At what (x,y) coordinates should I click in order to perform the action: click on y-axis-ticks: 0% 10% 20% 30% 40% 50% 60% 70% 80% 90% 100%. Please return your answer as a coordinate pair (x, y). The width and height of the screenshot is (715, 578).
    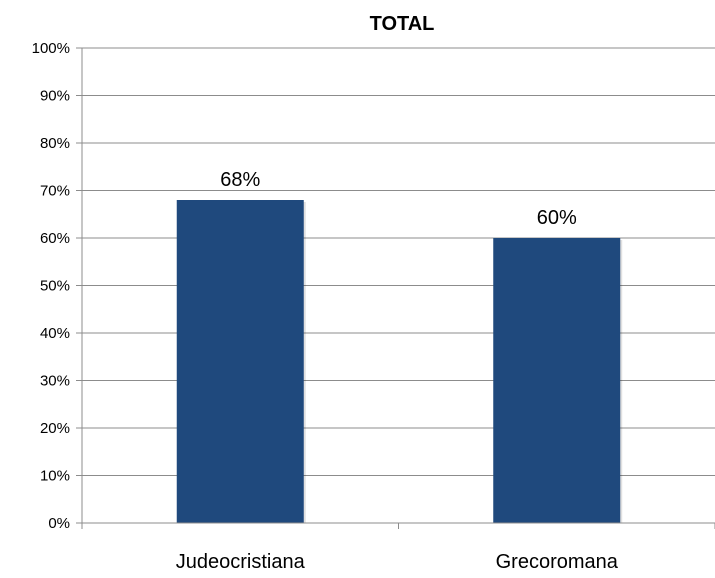
    Looking at the image, I should click on (57, 286).